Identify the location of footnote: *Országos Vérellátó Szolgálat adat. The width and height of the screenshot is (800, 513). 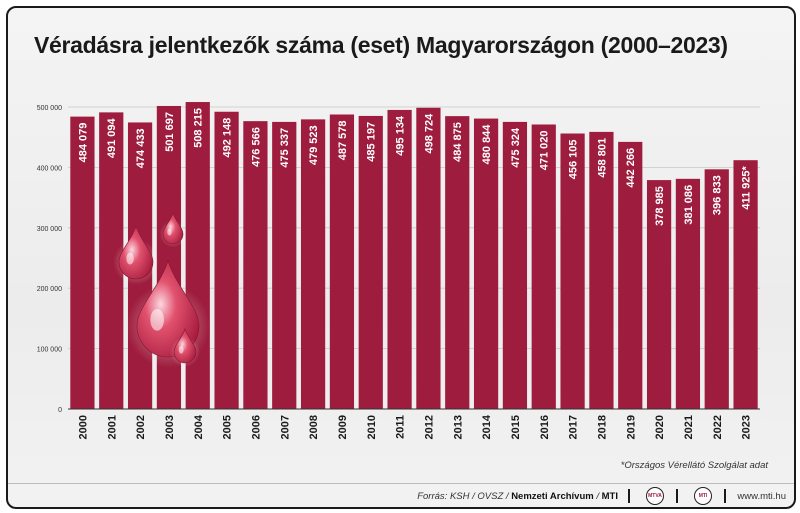
(694, 465).